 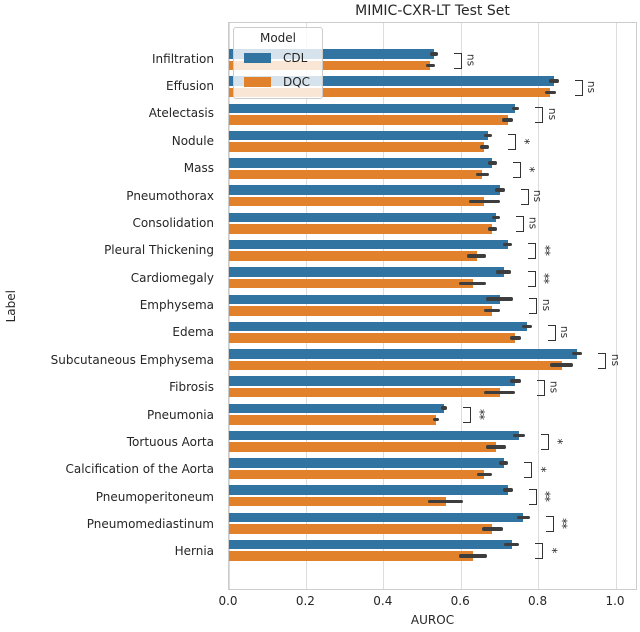 What do you see at coordinates (194, 551) in the screenshot?
I see `category-label: Hernia` at bounding box center [194, 551].